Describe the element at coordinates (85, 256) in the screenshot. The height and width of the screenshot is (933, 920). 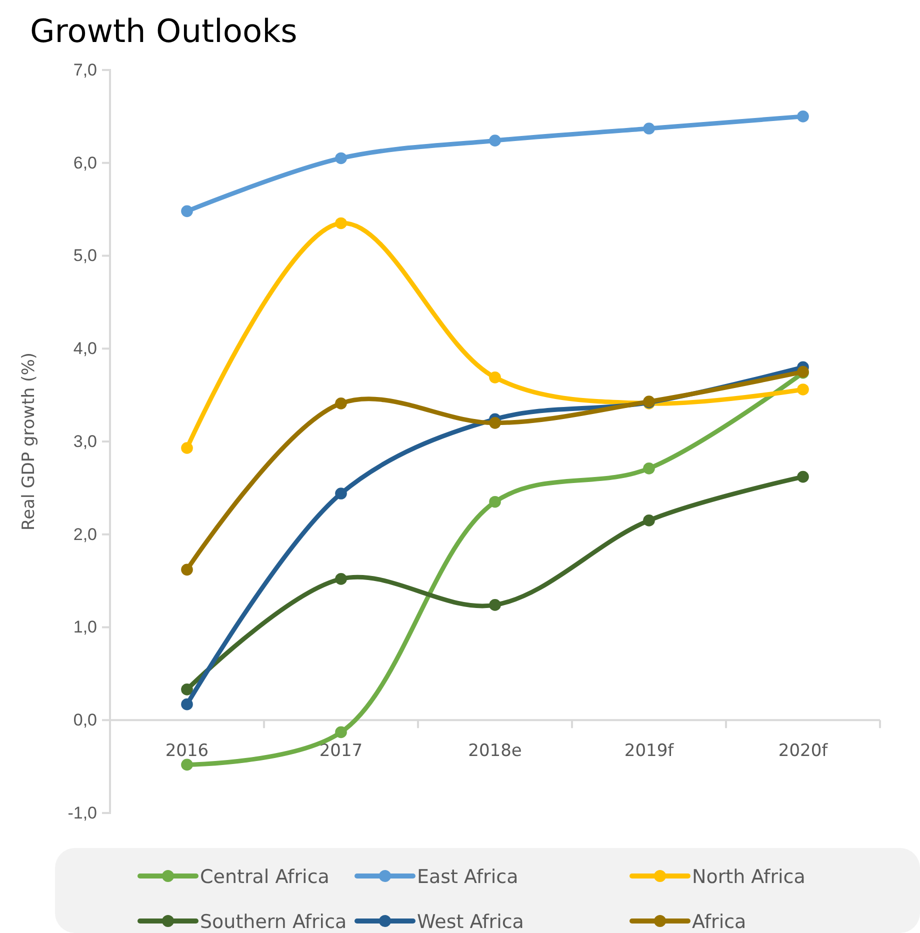
I see `y-tick-label: 5,0` at that location.